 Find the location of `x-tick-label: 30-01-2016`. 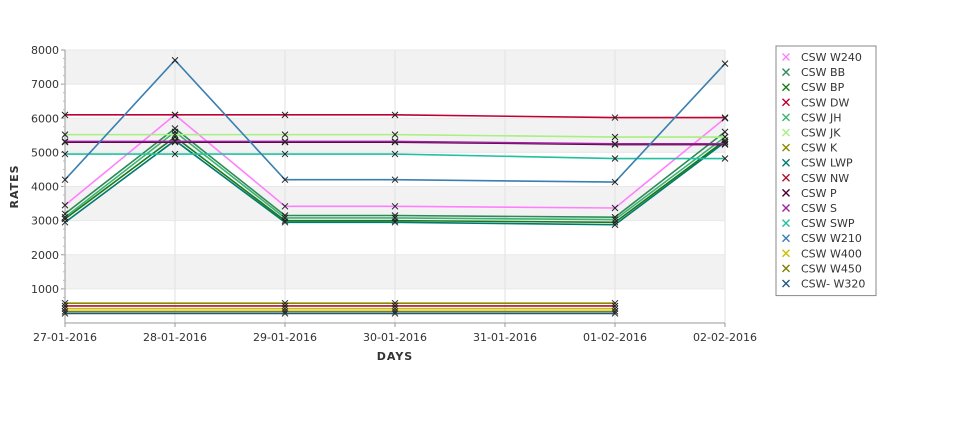

x-tick-label: 30-01-2016 is located at coordinates (395, 337).